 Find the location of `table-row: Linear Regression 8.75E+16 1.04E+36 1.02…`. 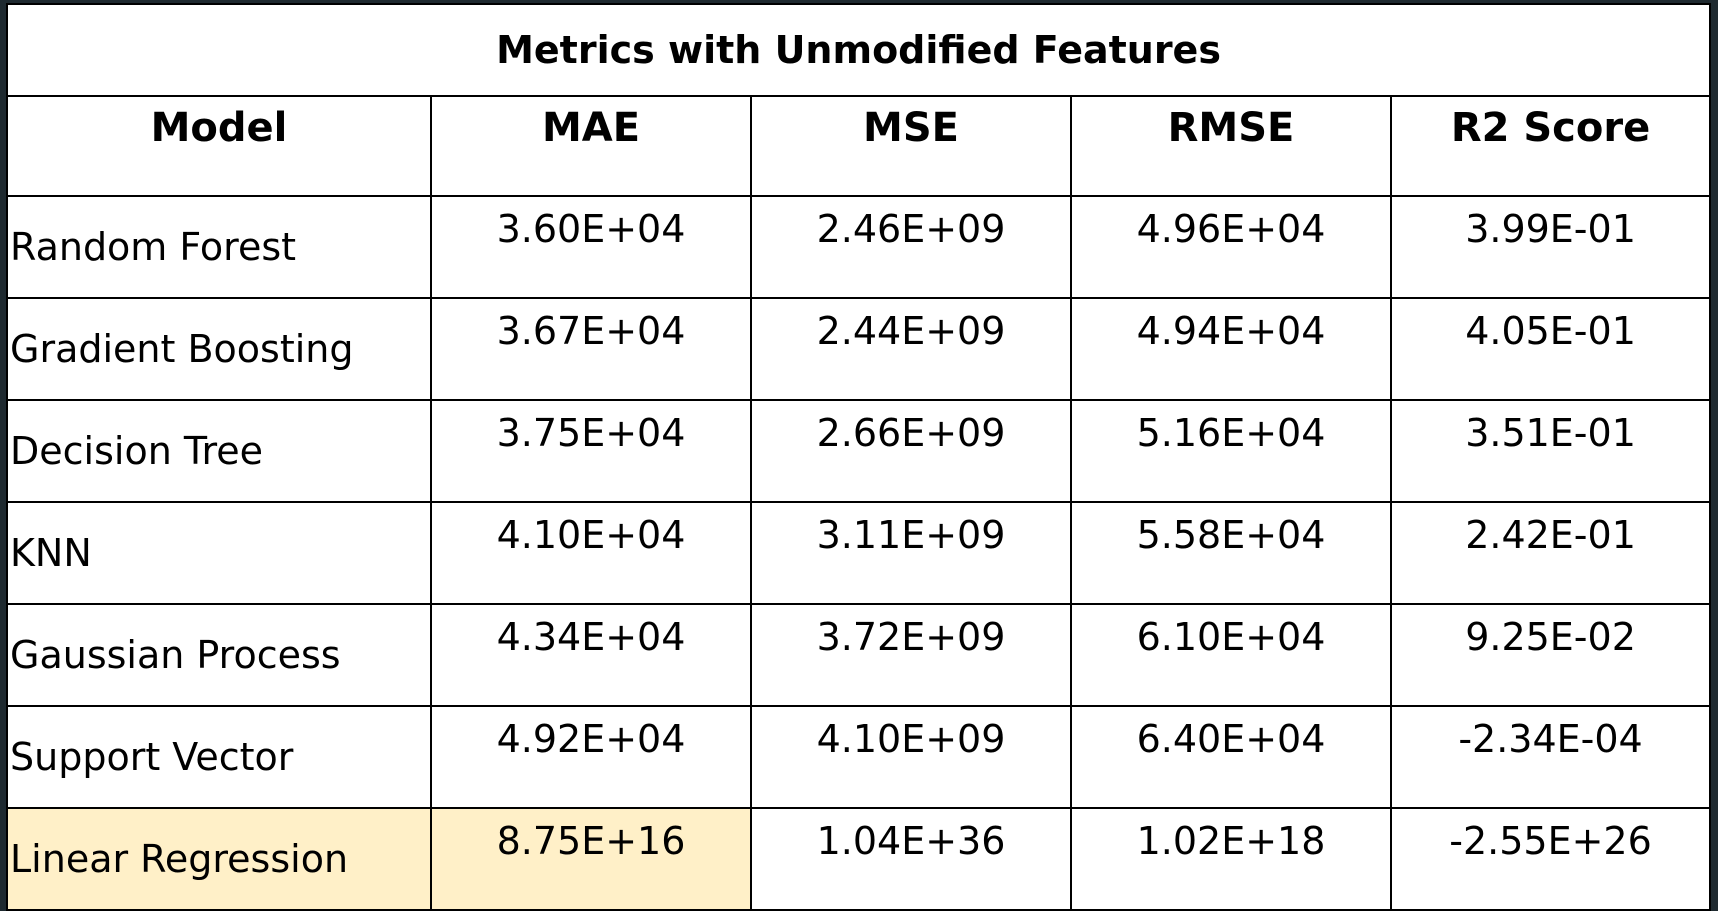

table-row: Linear Regression 8.75E+16 1.04E+36 1.02… is located at coordinates (859, 859).